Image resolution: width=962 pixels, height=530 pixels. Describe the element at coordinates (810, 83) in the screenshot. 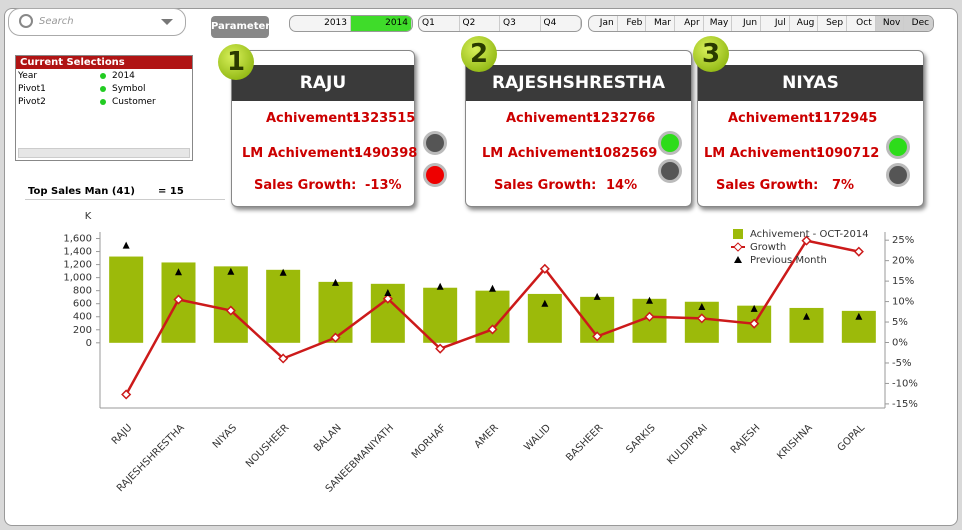

I see `card-name: NIYAS` at that location.